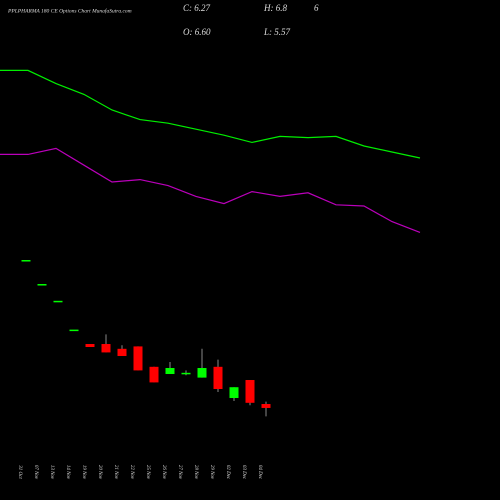  What do you see at coordinates (179, 472) in the screenshot?
I see `x-tick-label: 27 Nov` at bounding box center [179, 472].